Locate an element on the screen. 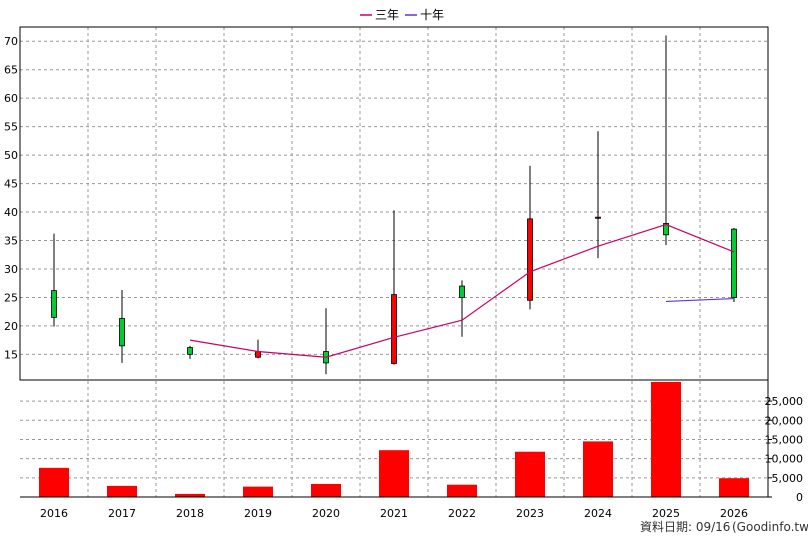 The height and width of the screenshot is (540, 808). volume-tick-label: 20,000 is located at coordinates (784, 420).